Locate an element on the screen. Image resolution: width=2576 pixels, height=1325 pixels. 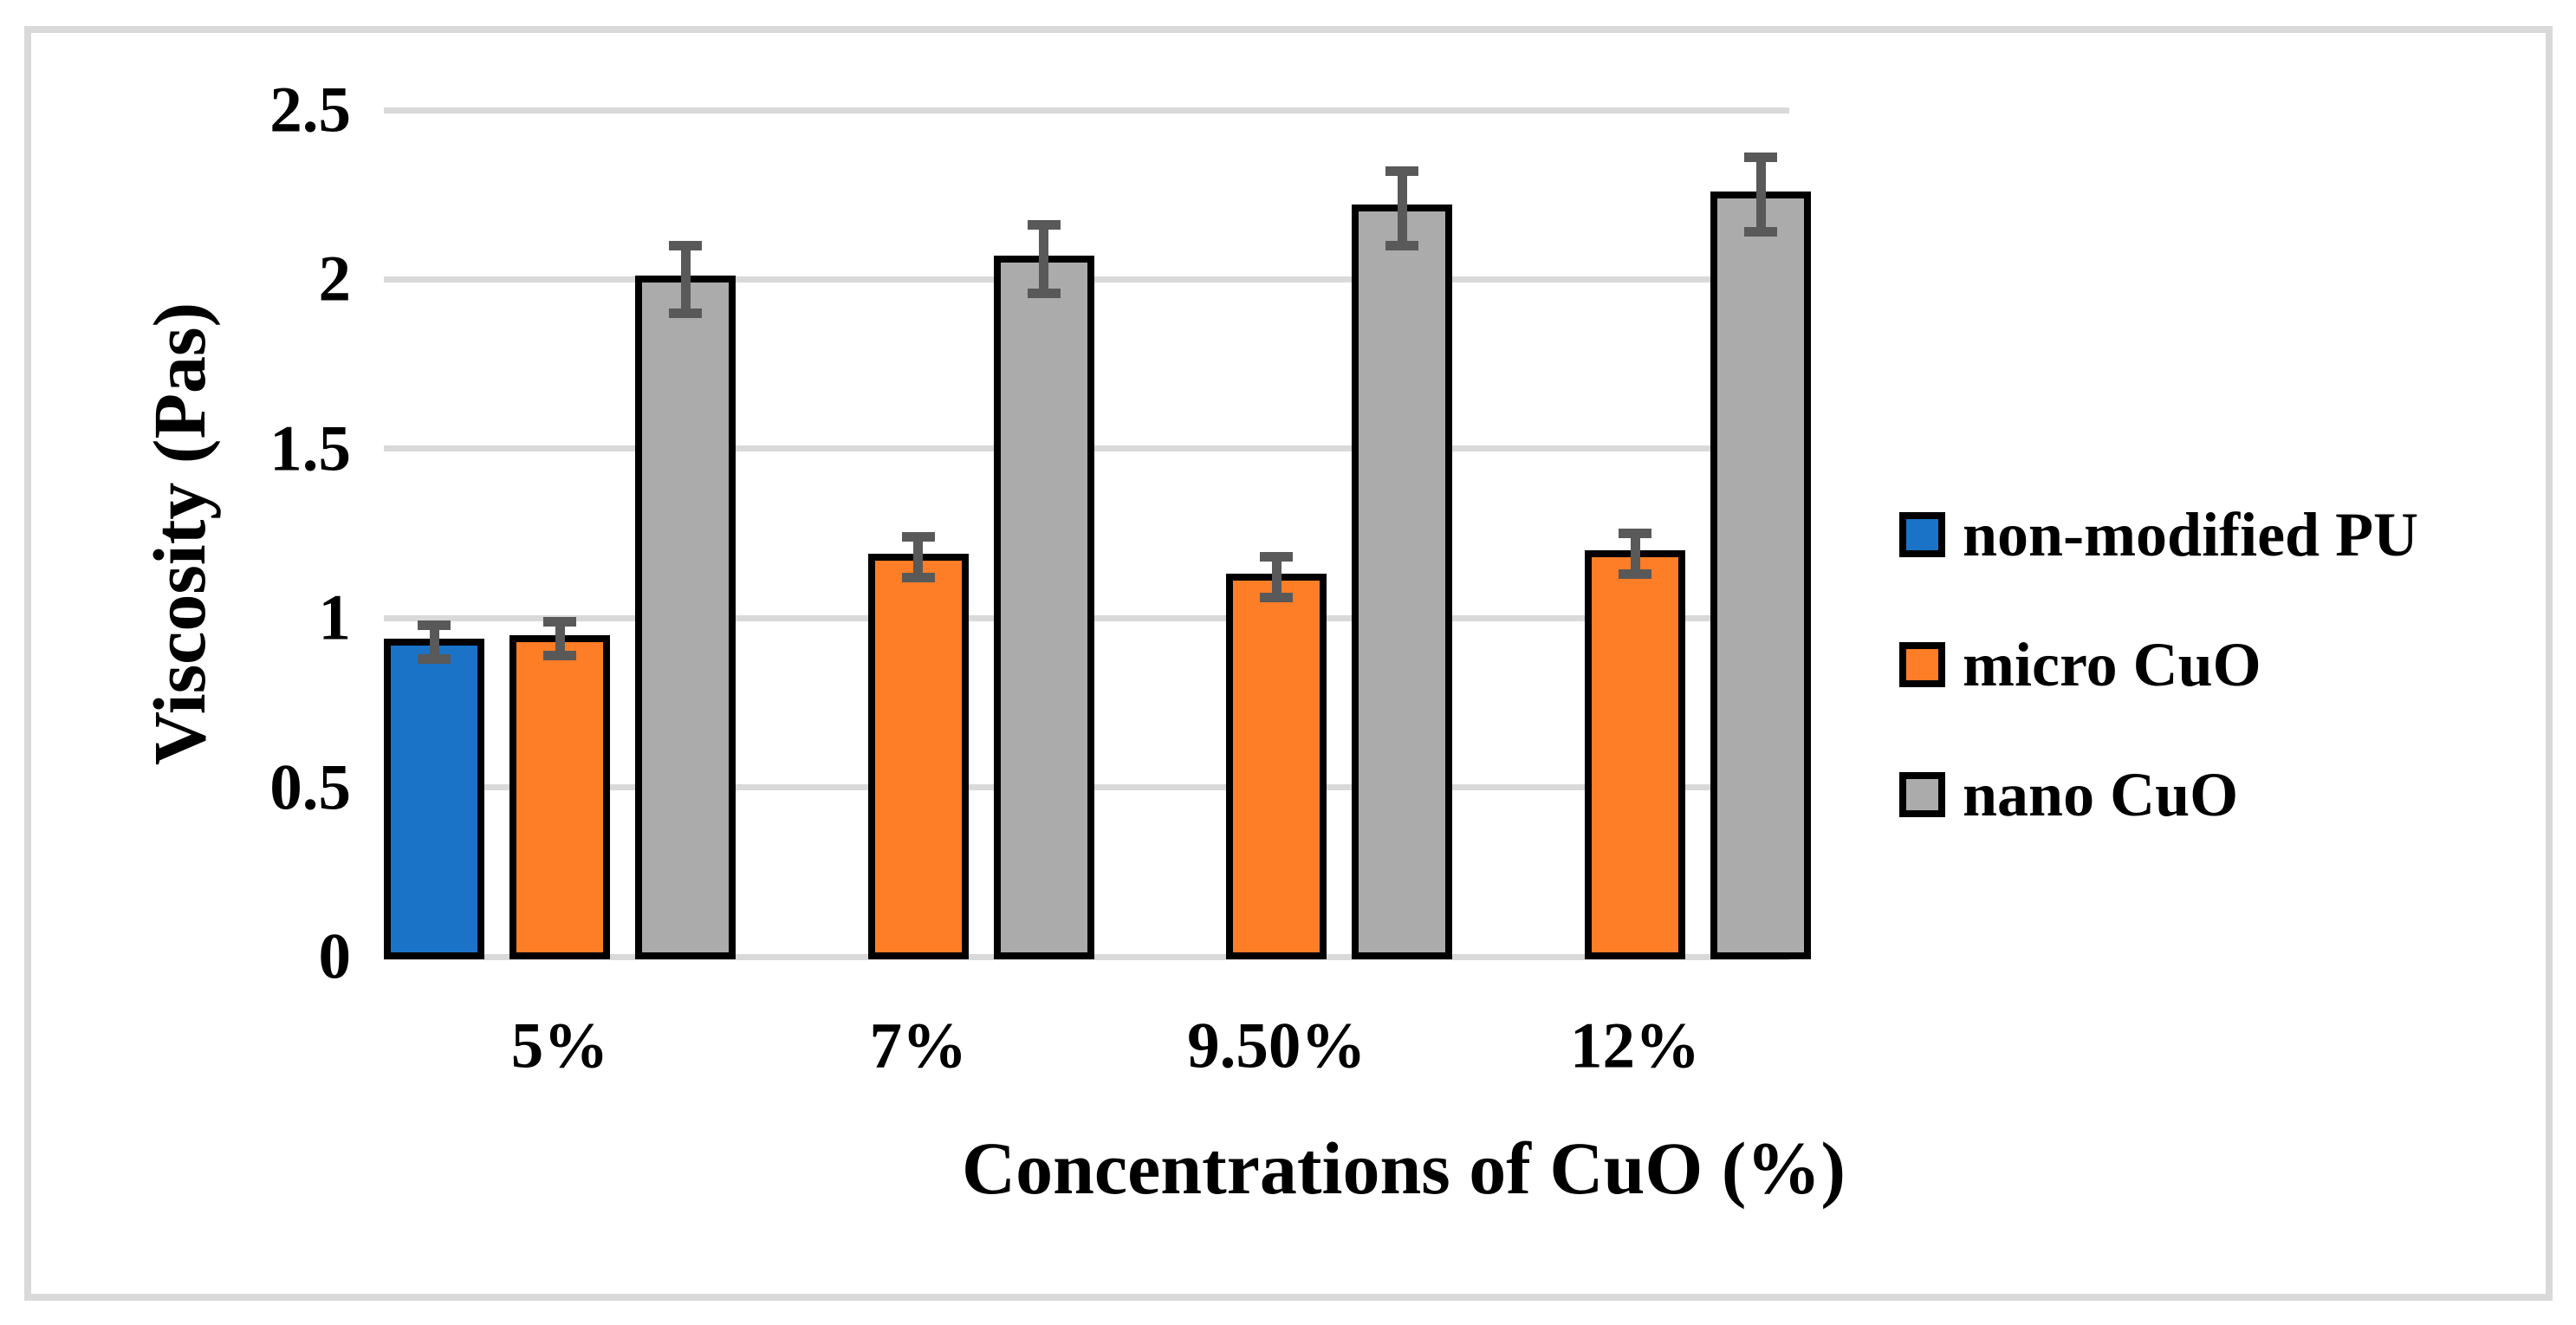
y-tick-label: 2 is located at coordinates (335, 279).